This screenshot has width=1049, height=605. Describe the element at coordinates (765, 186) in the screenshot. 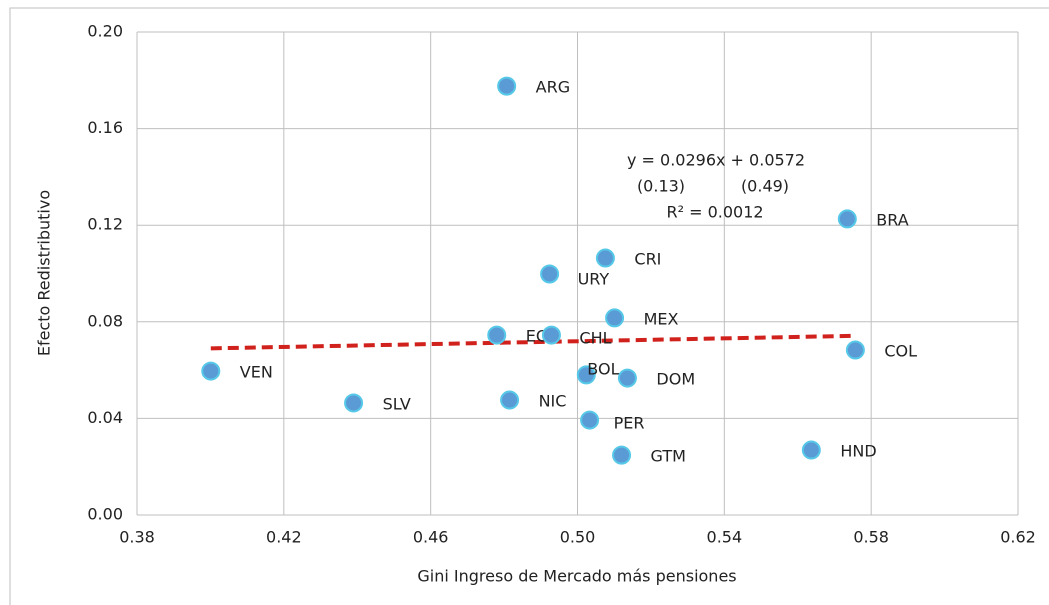

I see `annotation: (0.49)` at that location.